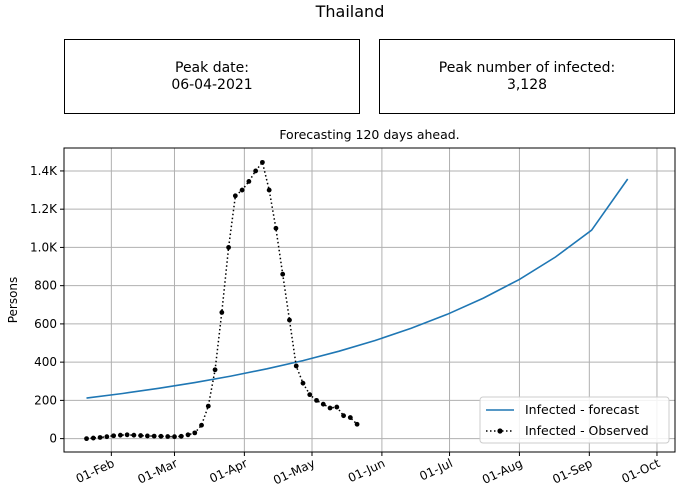 The width and height of the screenshot is (700, 500). I want to click on legend-observed-label: Infected - Observed, so click(587, 430).